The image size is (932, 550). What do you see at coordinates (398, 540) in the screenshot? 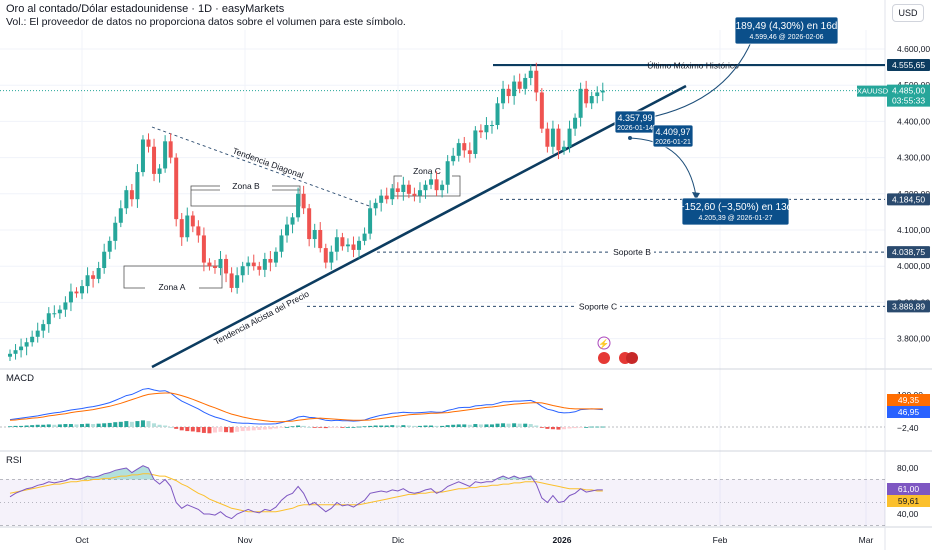
I see `time-tick-label: Dic` at bounding box center [398, 540].